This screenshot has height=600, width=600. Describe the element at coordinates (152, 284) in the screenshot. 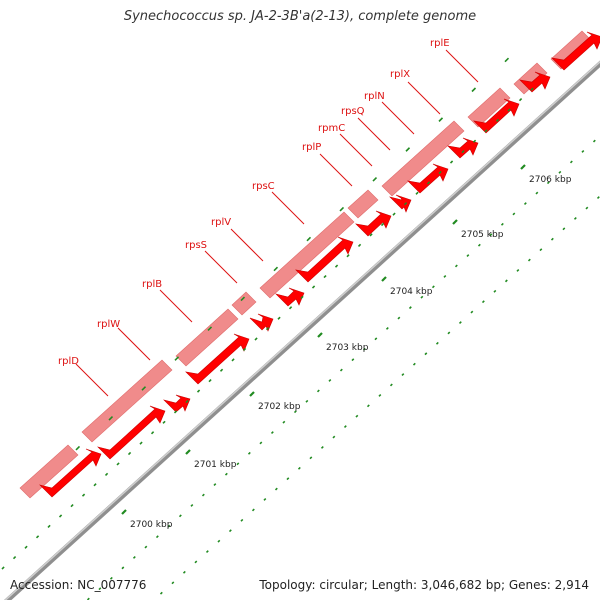

I see `gene-label-rplB: rplB` at that location.